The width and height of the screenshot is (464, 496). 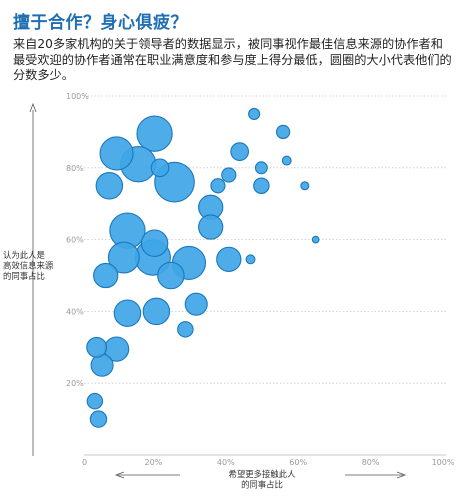 What do you see at coordinates (263, 474) in the screenshot?
I see `x-axis-title: 希望更多接触此人` at bounding box center [263, 474].